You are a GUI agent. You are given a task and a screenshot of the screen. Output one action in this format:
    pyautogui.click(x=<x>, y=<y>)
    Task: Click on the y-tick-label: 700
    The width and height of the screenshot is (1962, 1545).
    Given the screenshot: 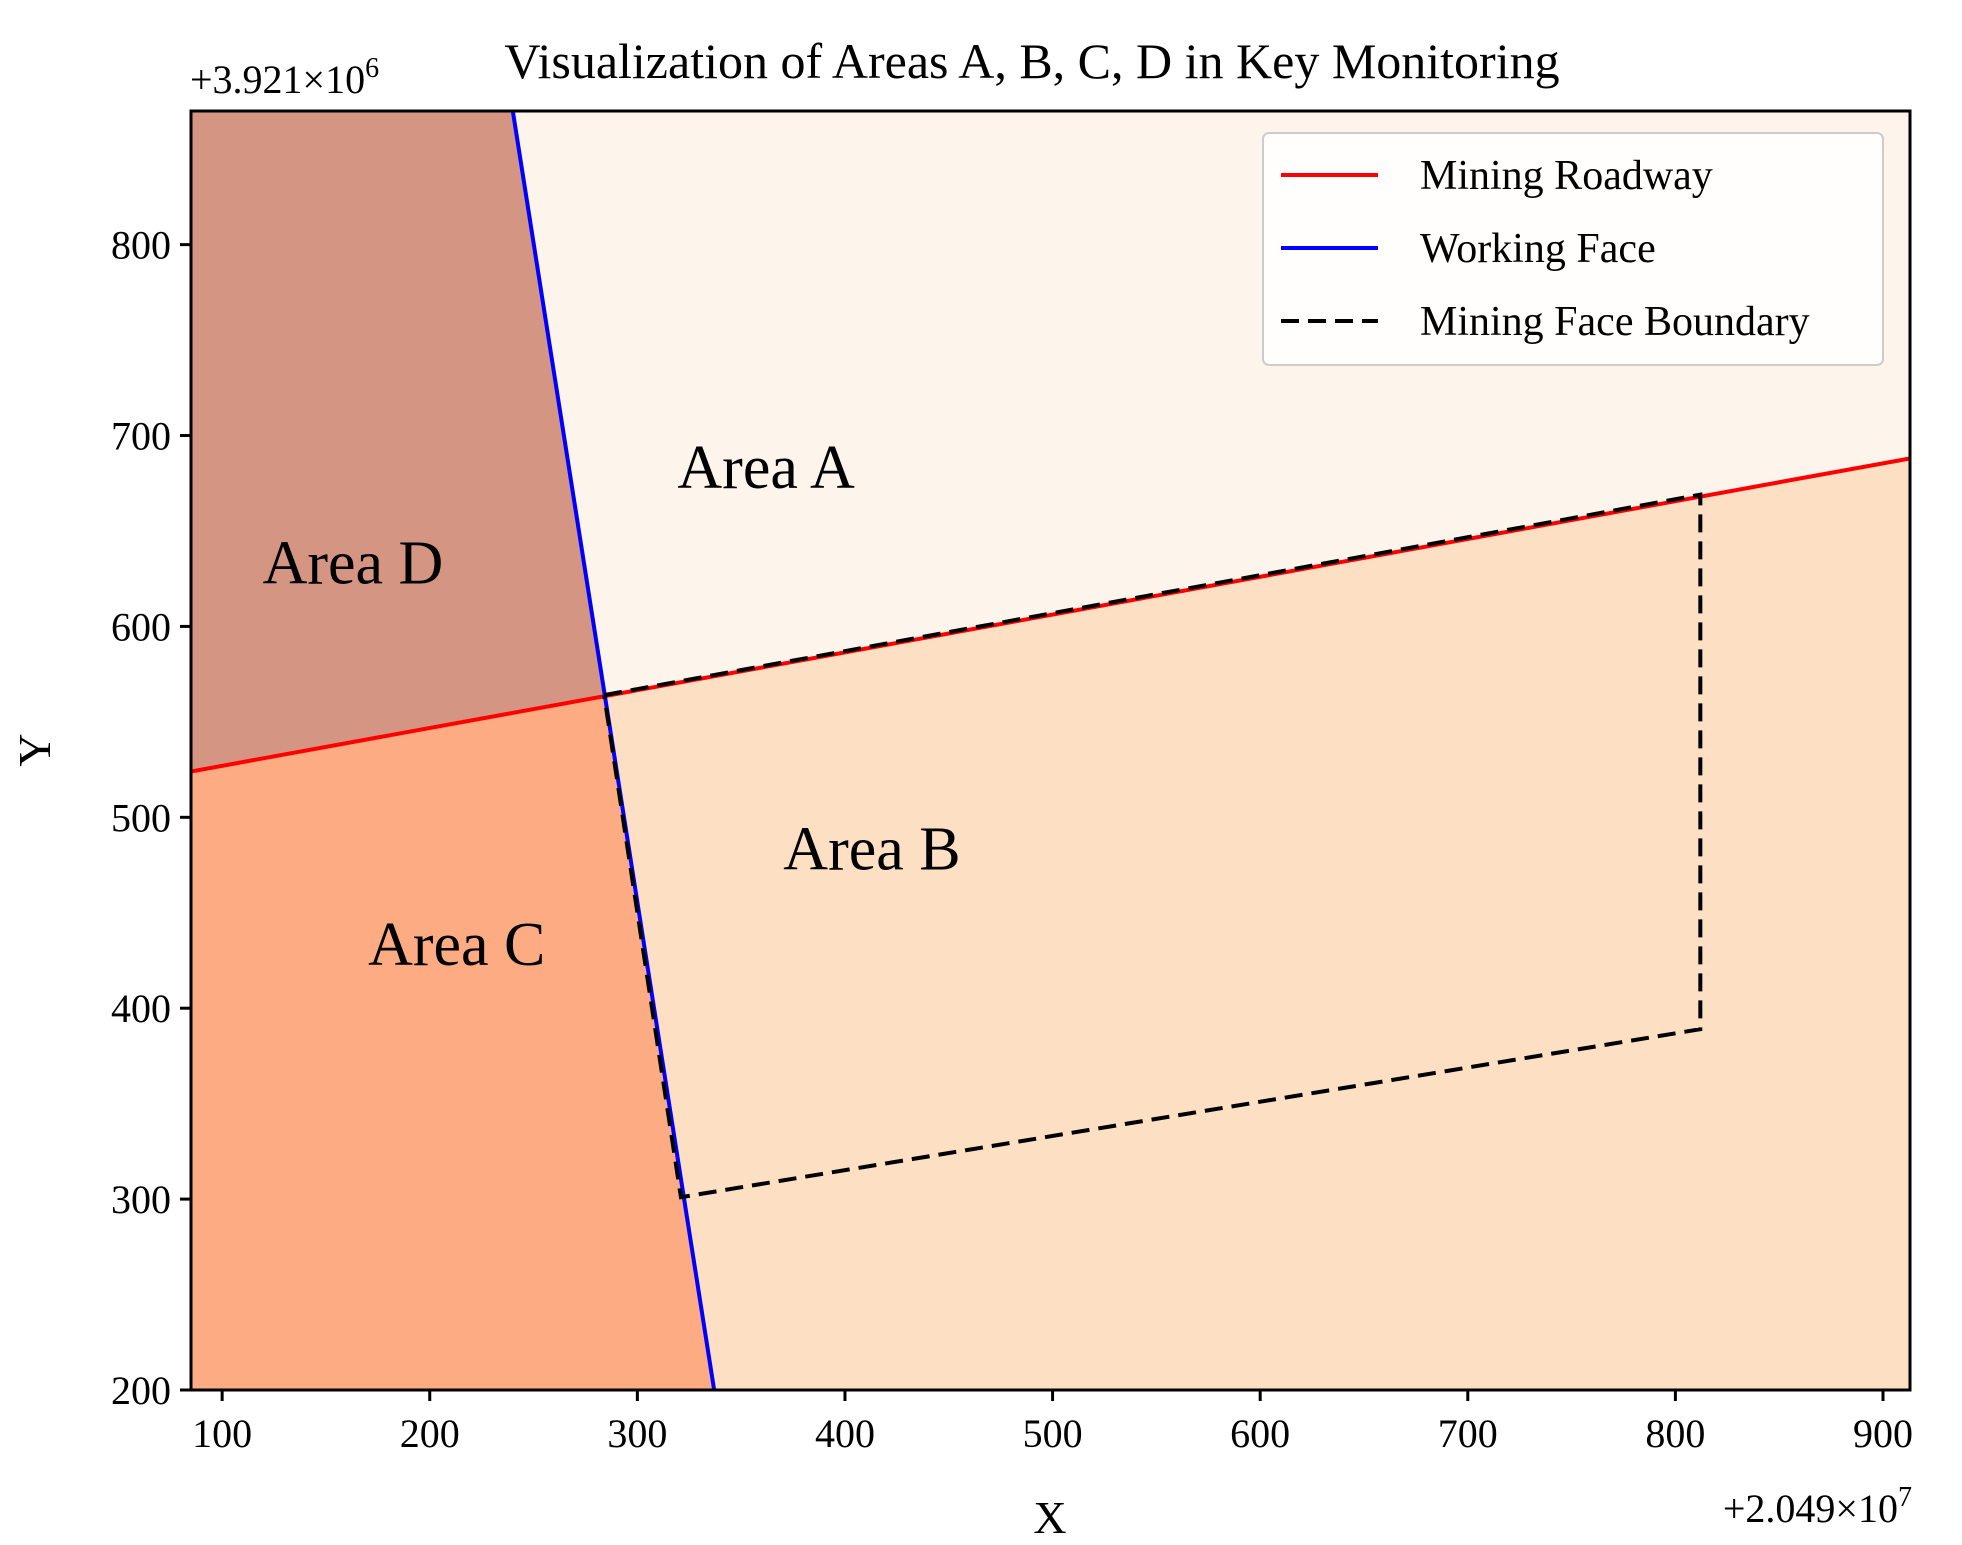 What is the action you would take?
    pyautogui.click(x=141, y=436)
    